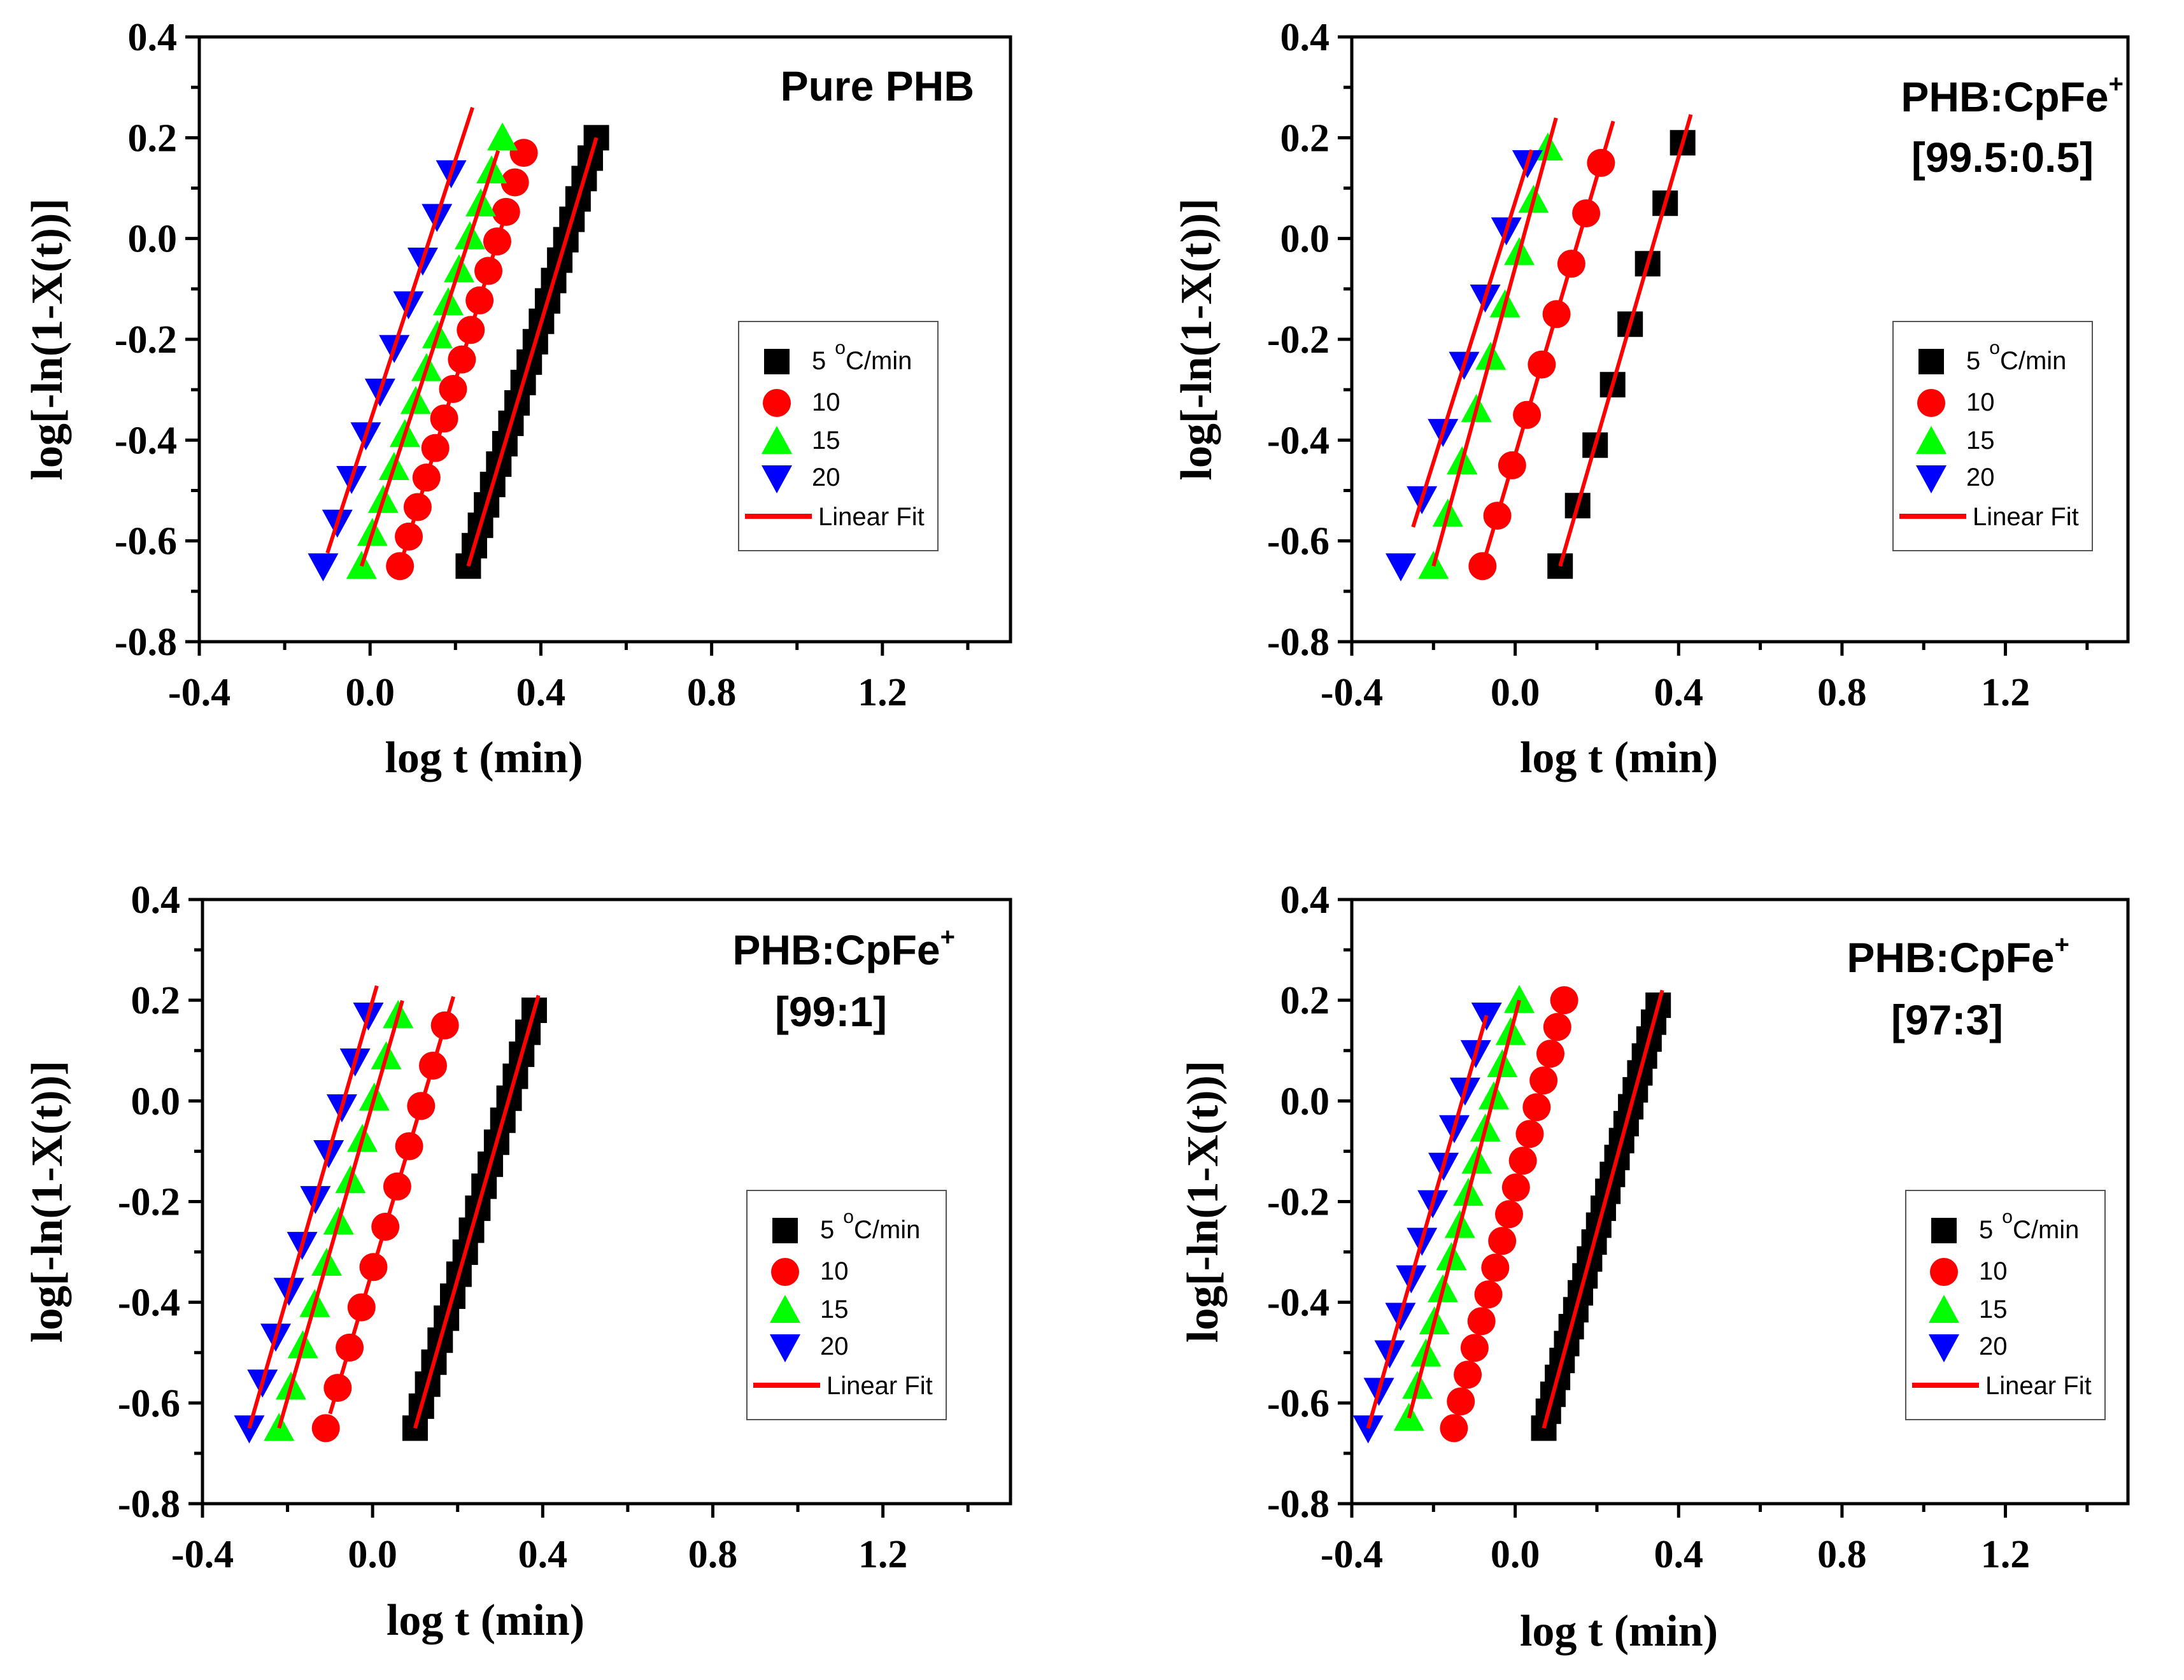  What do you see at coordinates (712, 692) in the screenshot?
I see `x-tick-label: 0.8` at bounding box center [712, 692].